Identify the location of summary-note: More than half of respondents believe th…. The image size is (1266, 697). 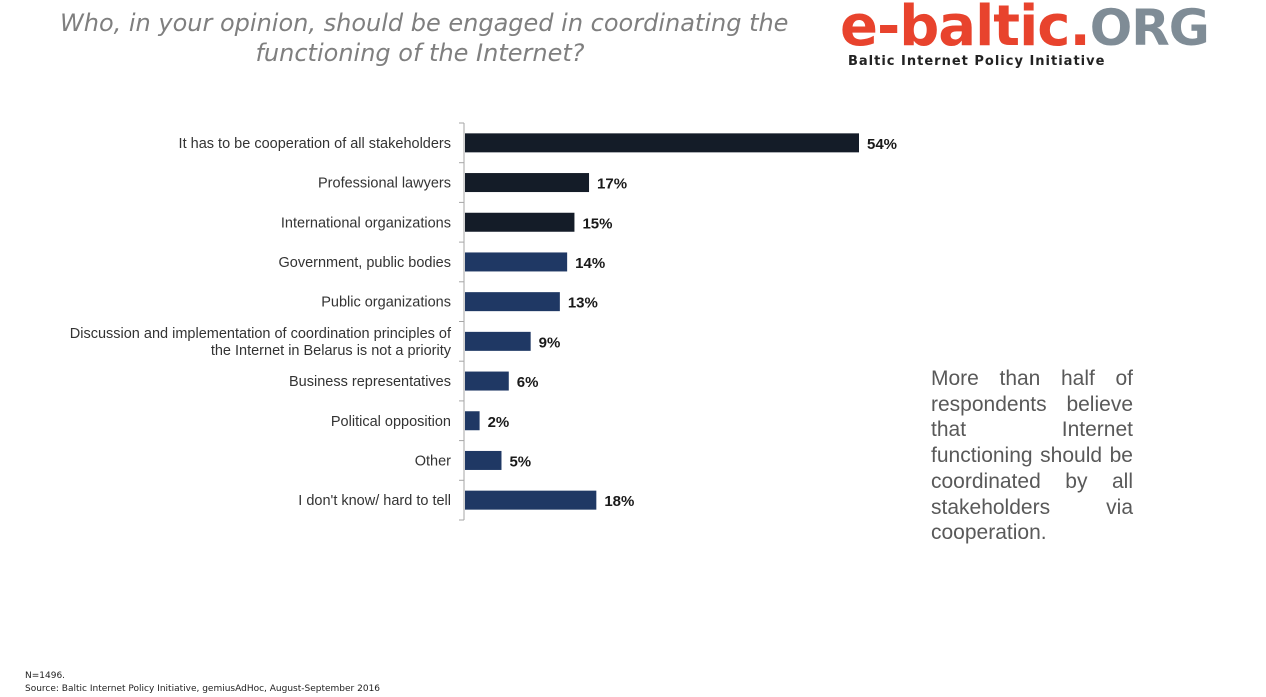
(1032, 456).